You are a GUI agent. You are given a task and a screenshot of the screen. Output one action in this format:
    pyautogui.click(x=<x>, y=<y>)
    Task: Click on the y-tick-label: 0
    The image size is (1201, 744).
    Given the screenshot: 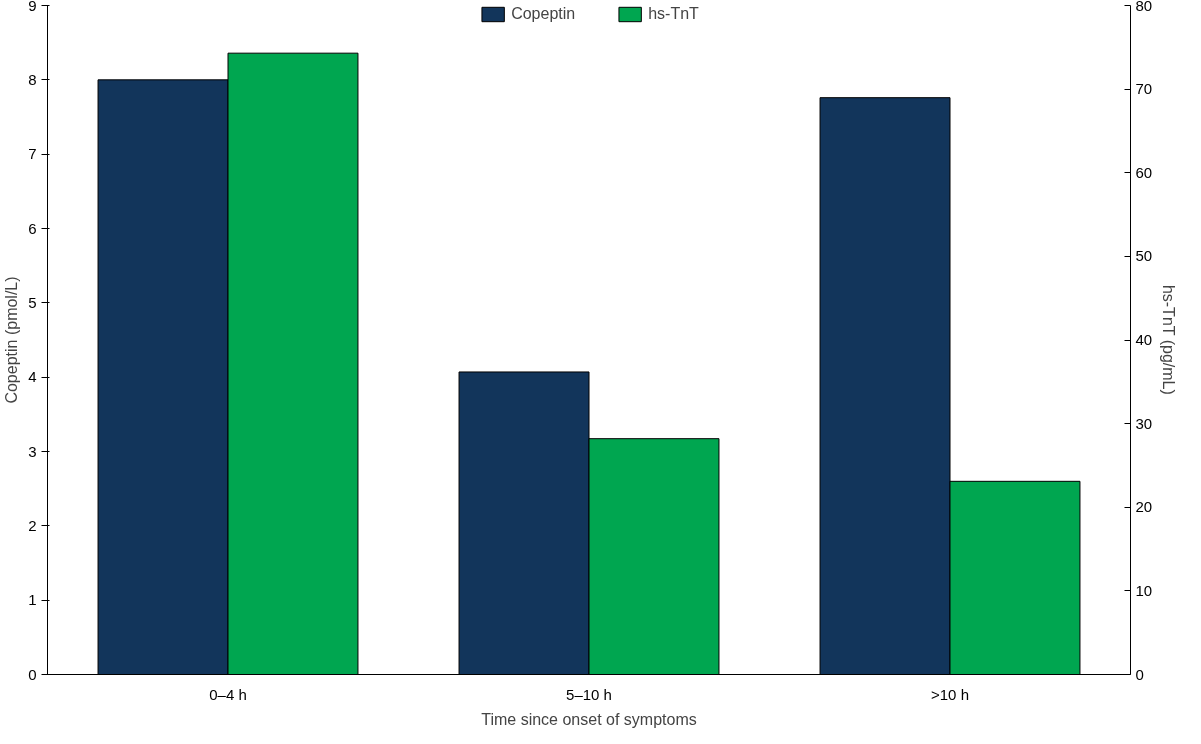 What is the action you would take?
    pyautogui.click(x=32, y=674)
    